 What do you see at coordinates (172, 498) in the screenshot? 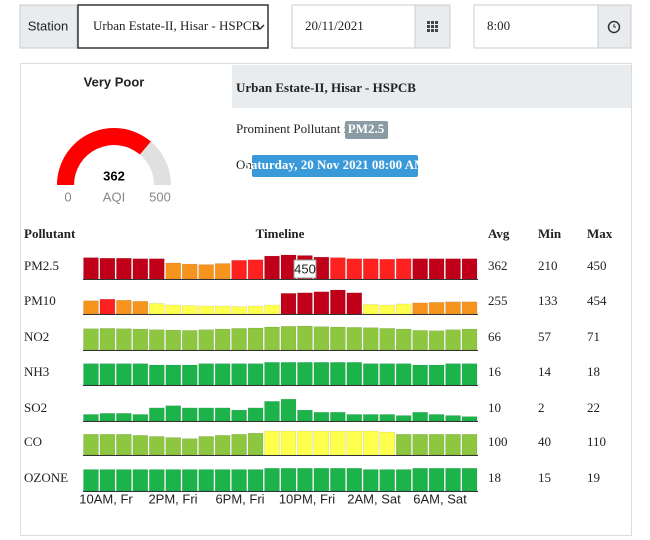
I see `time-label: 2PM, Fri` at bounding box center [172, 498].